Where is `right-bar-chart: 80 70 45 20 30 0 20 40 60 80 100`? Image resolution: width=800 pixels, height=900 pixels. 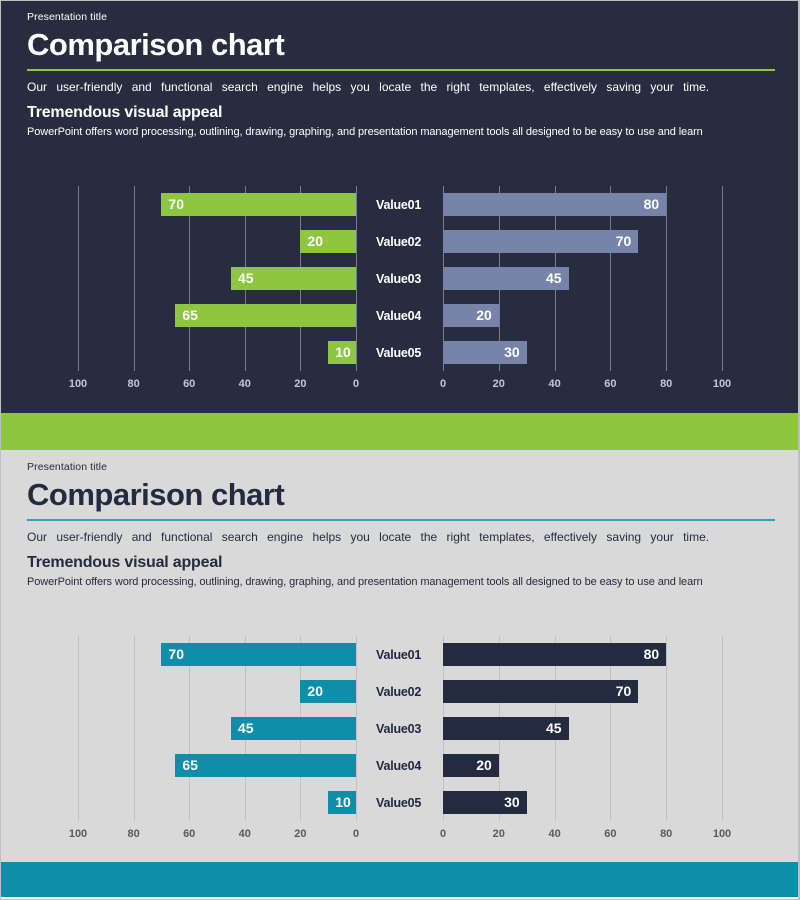 right-bar-chart: 80 70 45 20 30 0 20 40 60 80 100 is located at coordinates (585, 289).